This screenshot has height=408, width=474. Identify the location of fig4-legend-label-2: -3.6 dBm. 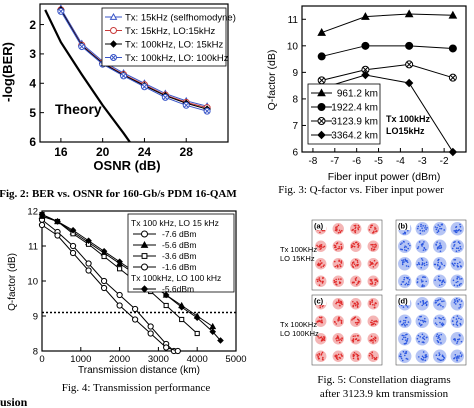
(179, 256).